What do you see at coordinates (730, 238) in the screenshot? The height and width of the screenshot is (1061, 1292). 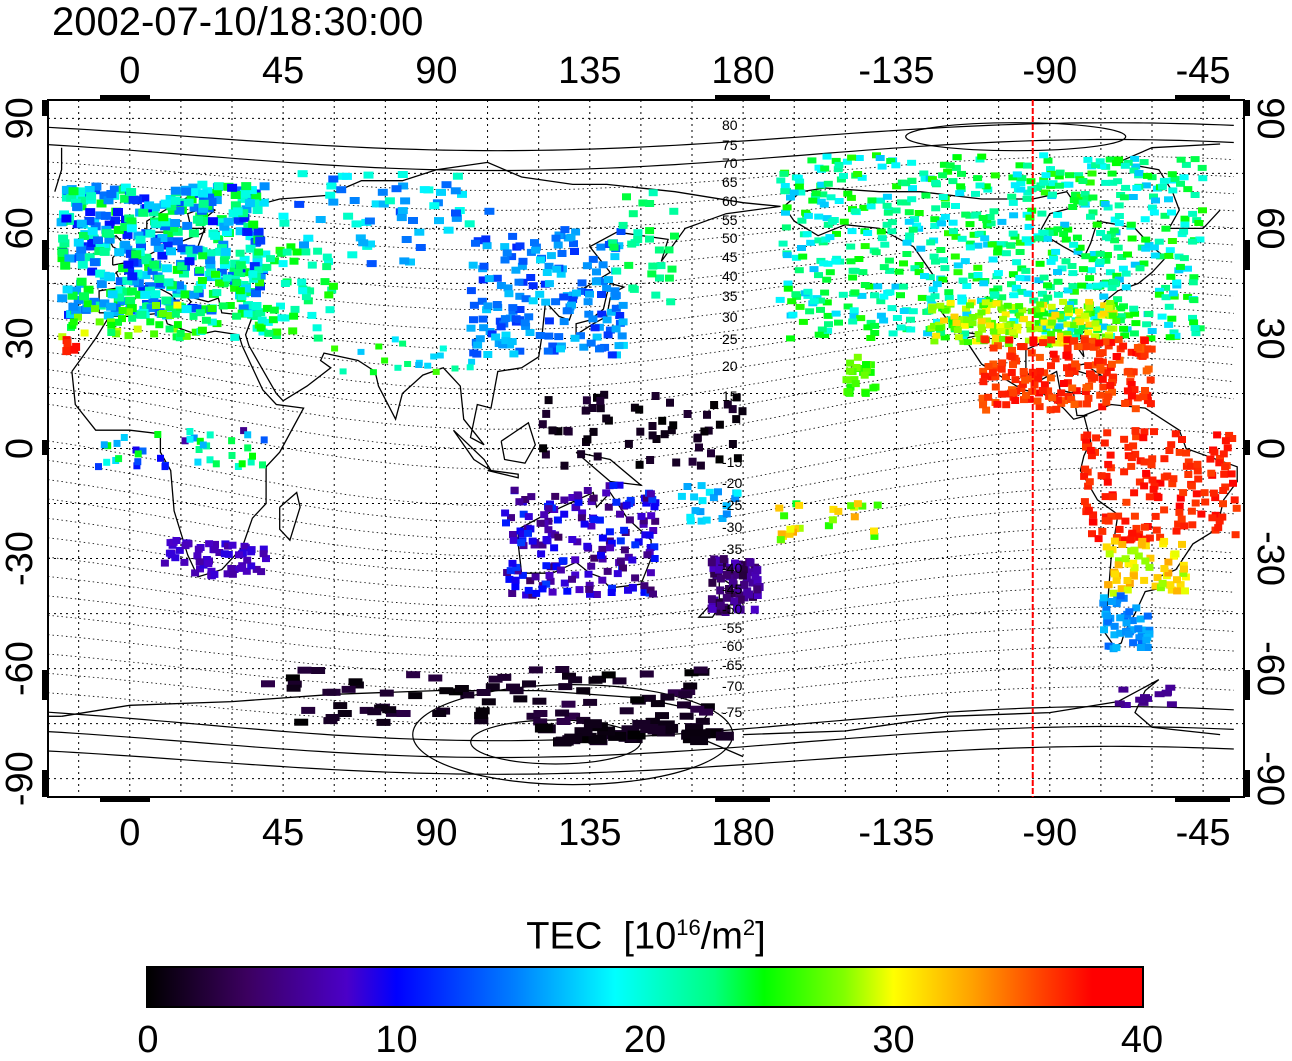 I see `mag-lat-label: 50` at bounding box center [730, 238].